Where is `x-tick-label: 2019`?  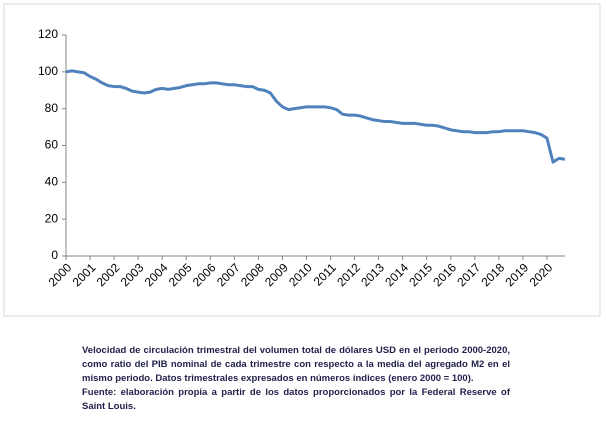
x-tick-label: 2019 is located at coordinates (516, 274).